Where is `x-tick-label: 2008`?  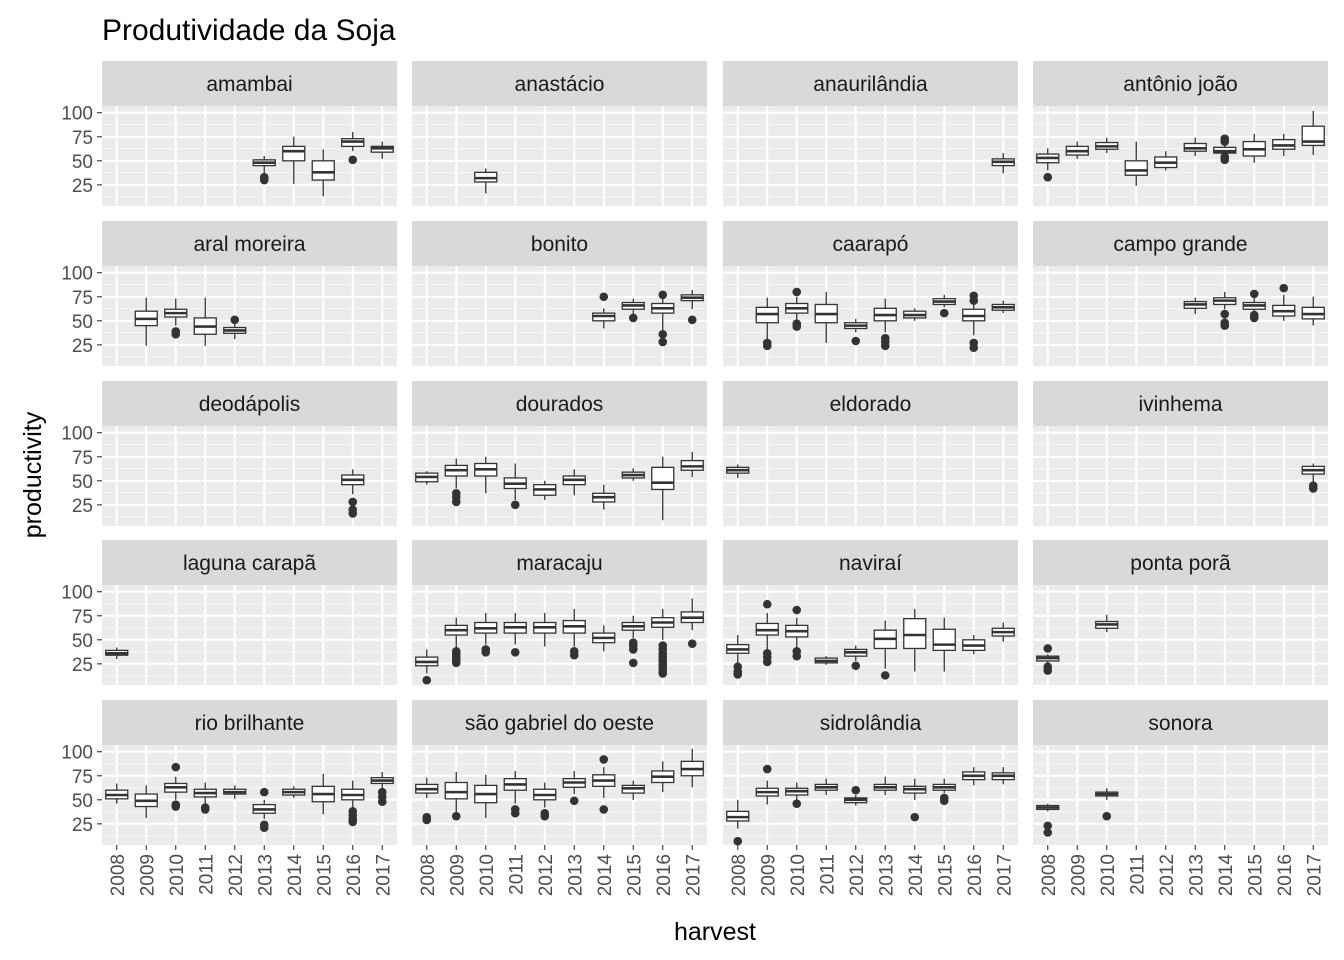 x-tick-label: 2008 is located at coordinates (118, 875).